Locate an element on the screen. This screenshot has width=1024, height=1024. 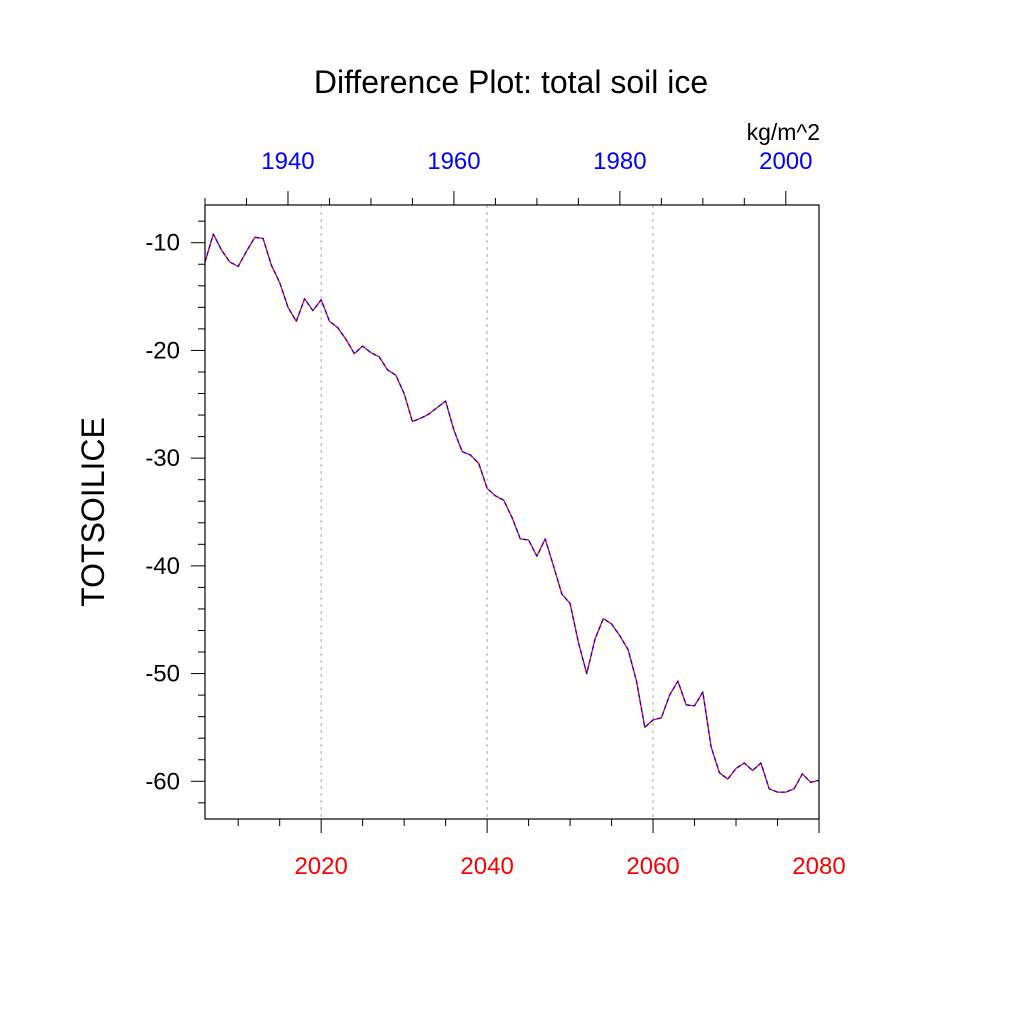
x-top-tick-label: 1940 is located at coordinates (287, 161).